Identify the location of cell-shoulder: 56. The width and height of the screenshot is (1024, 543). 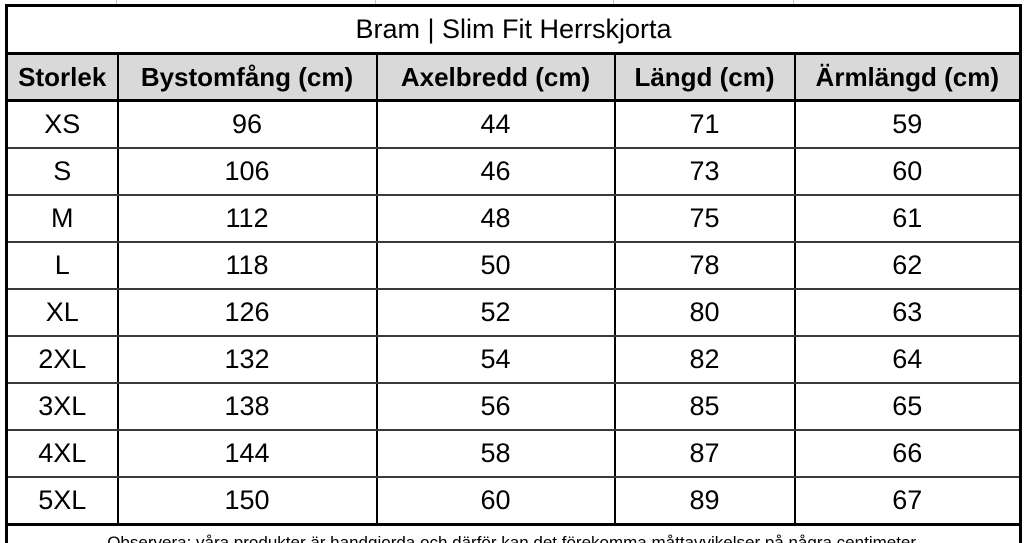
(495, 407).